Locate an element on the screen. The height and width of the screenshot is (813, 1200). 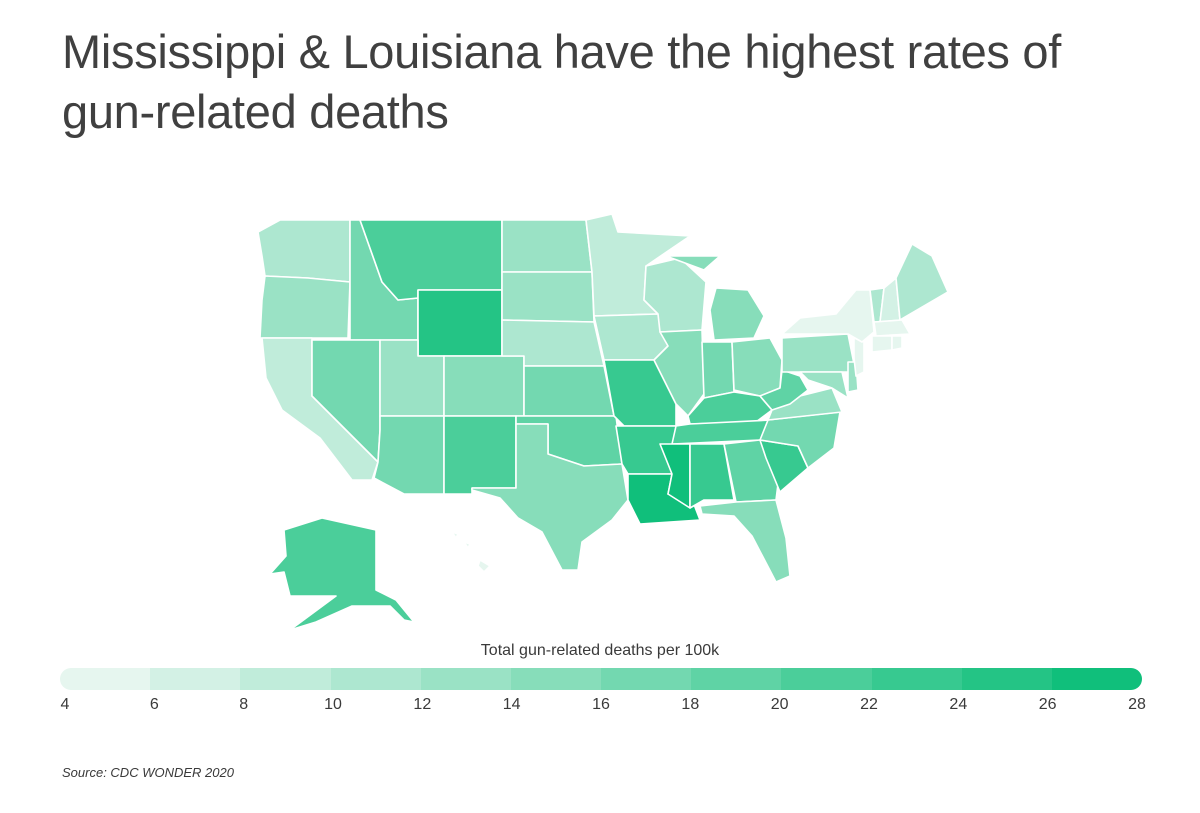
state-maryland is located at coordinates (824, 385).